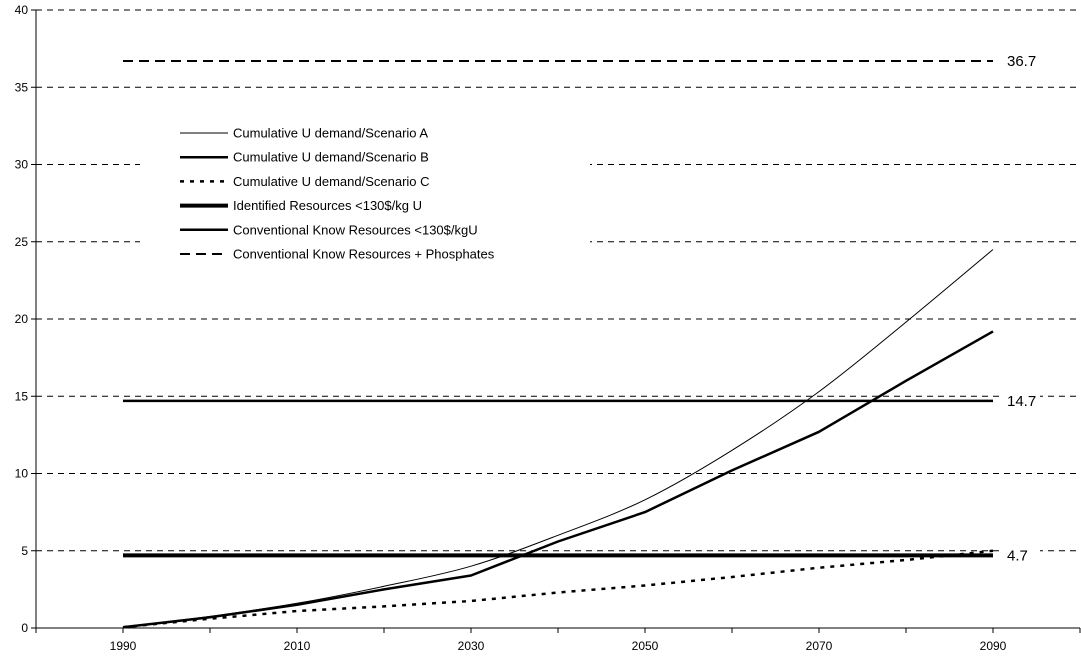 The width and height of the screenshot is (1081, 662). Describe the element at coordinates (24, 551) in the screenshot. I see `y-tick-label-5: 5` at that location.